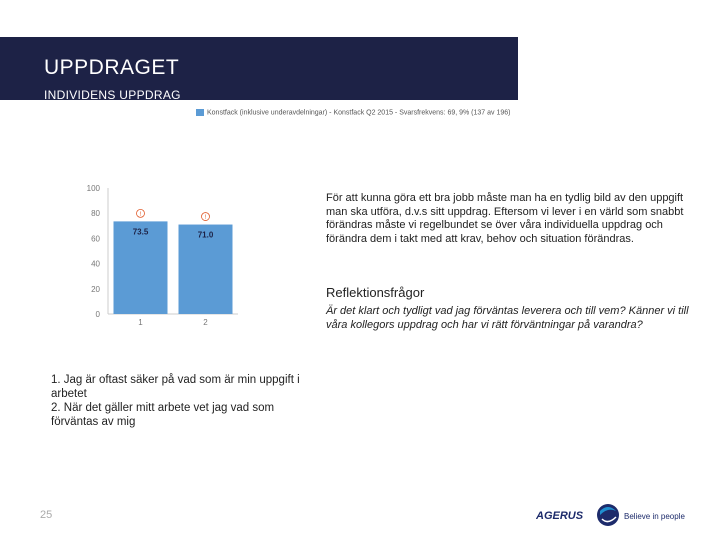  I want to click on y-tick-label: 40, so click(95, 264).